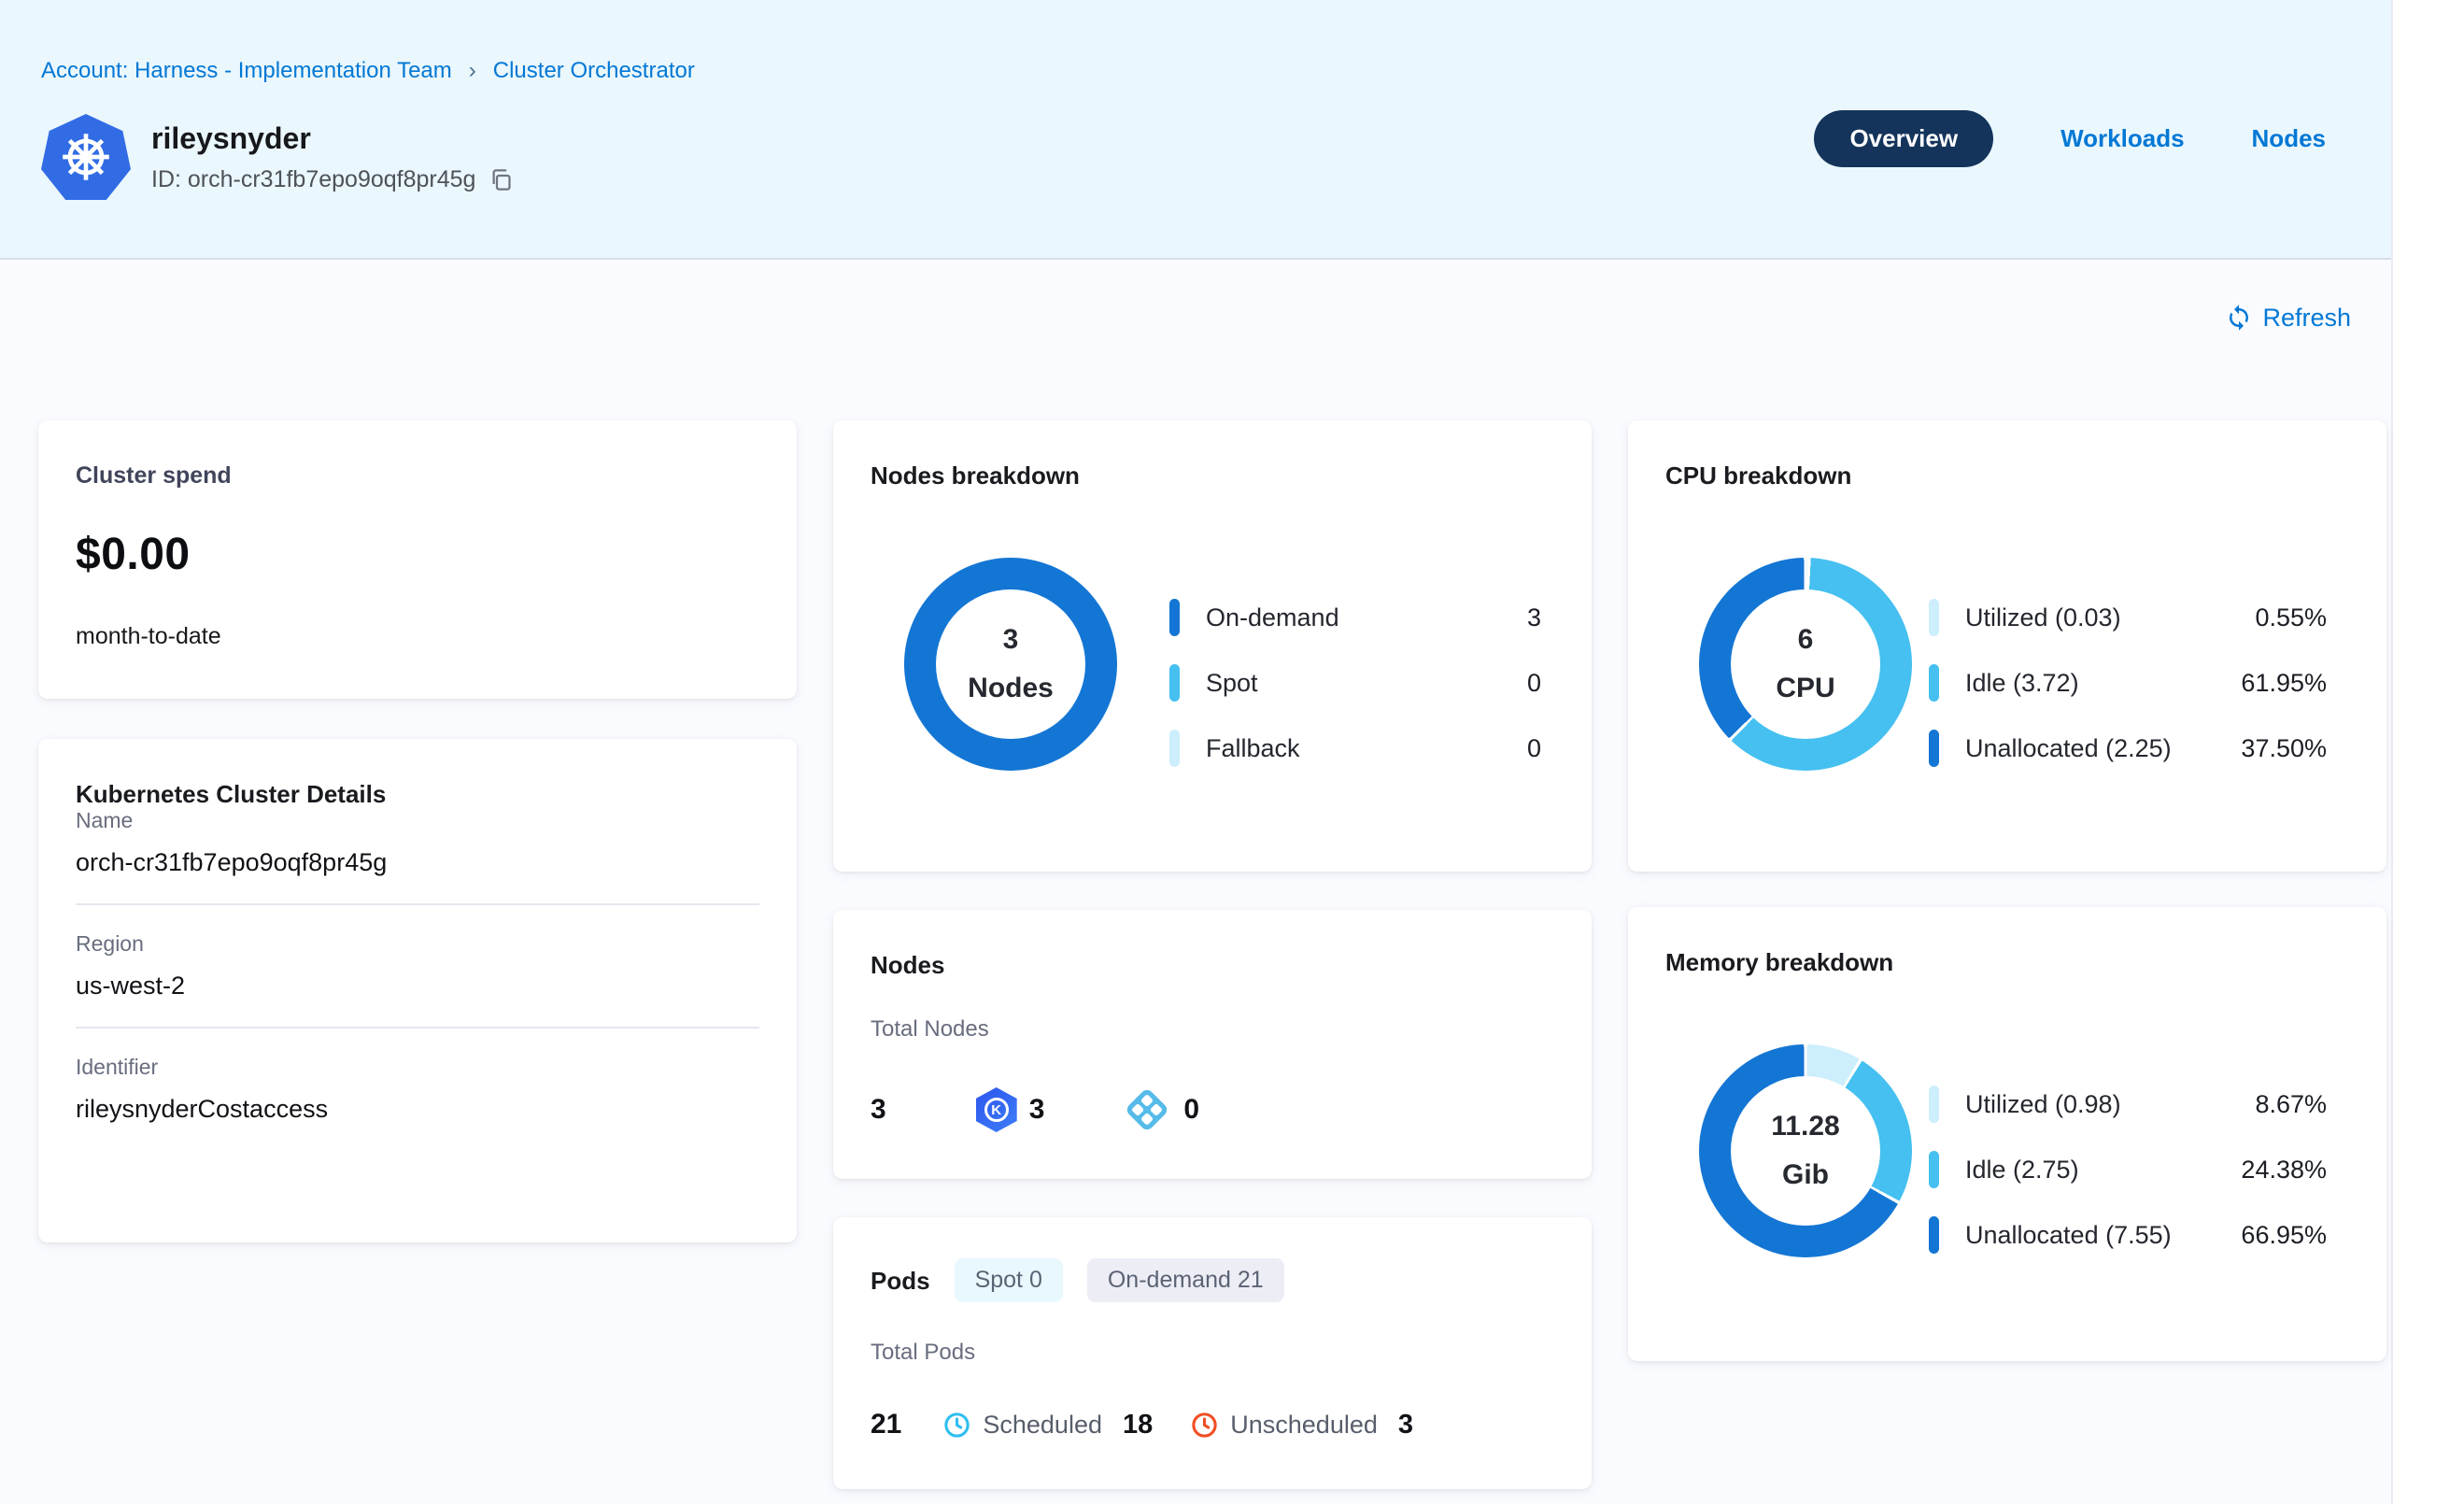  Describe the element at coordinates (314, 179) in the screenshot. I see `cluster-id: ID: orch-cr31fb7epo9oqf8pr45g` at that location.